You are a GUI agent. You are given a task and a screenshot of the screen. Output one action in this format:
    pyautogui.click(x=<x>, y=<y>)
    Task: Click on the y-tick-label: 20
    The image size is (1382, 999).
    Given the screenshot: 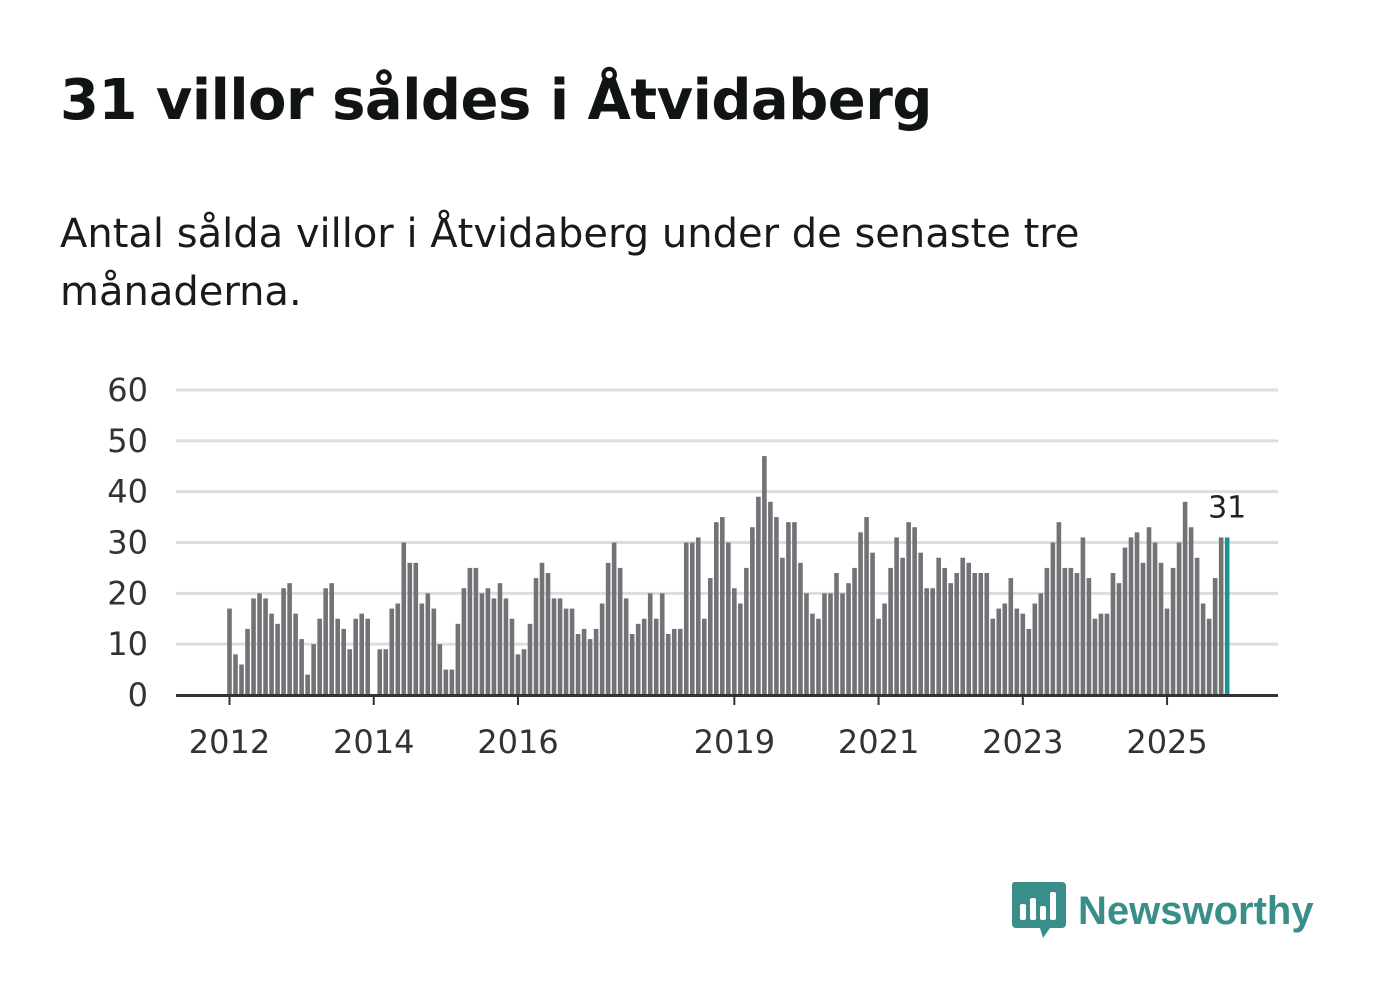 What is the action you would take?
    pyautogui.click(x=127, y=593)
    